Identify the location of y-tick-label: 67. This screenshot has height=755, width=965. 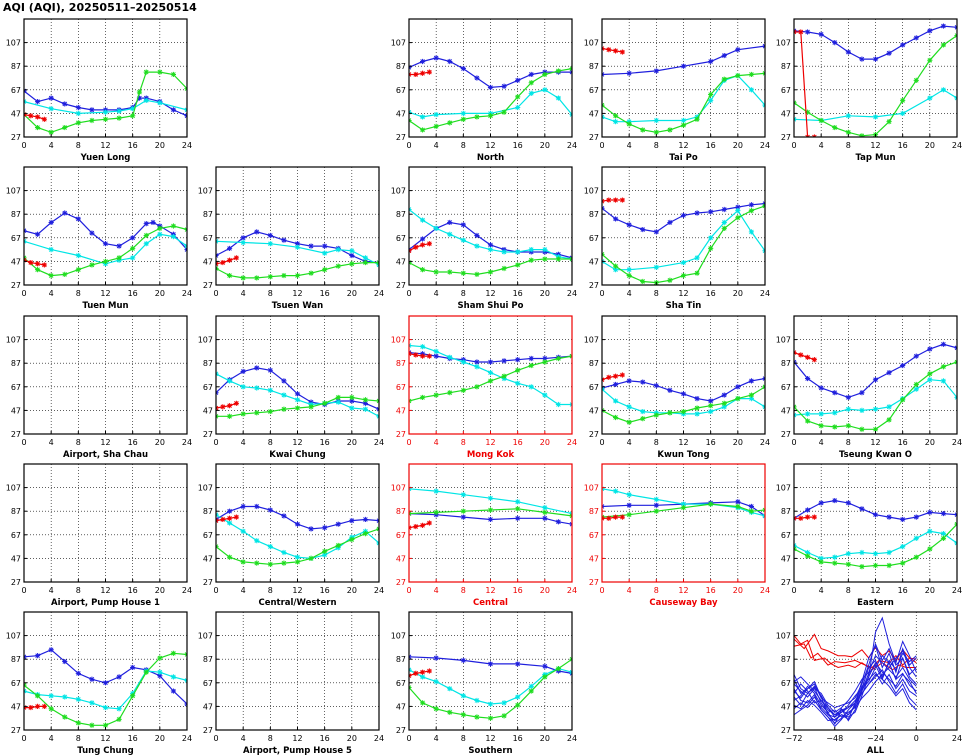
(786, 683).